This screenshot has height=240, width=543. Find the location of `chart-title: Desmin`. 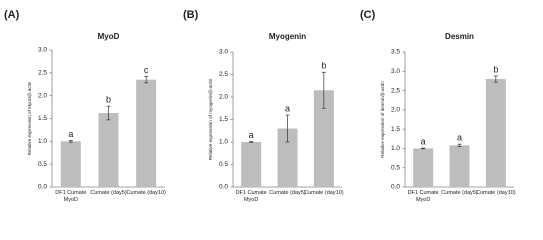

chart-title: Desmin is located at coordinates (459, 36).